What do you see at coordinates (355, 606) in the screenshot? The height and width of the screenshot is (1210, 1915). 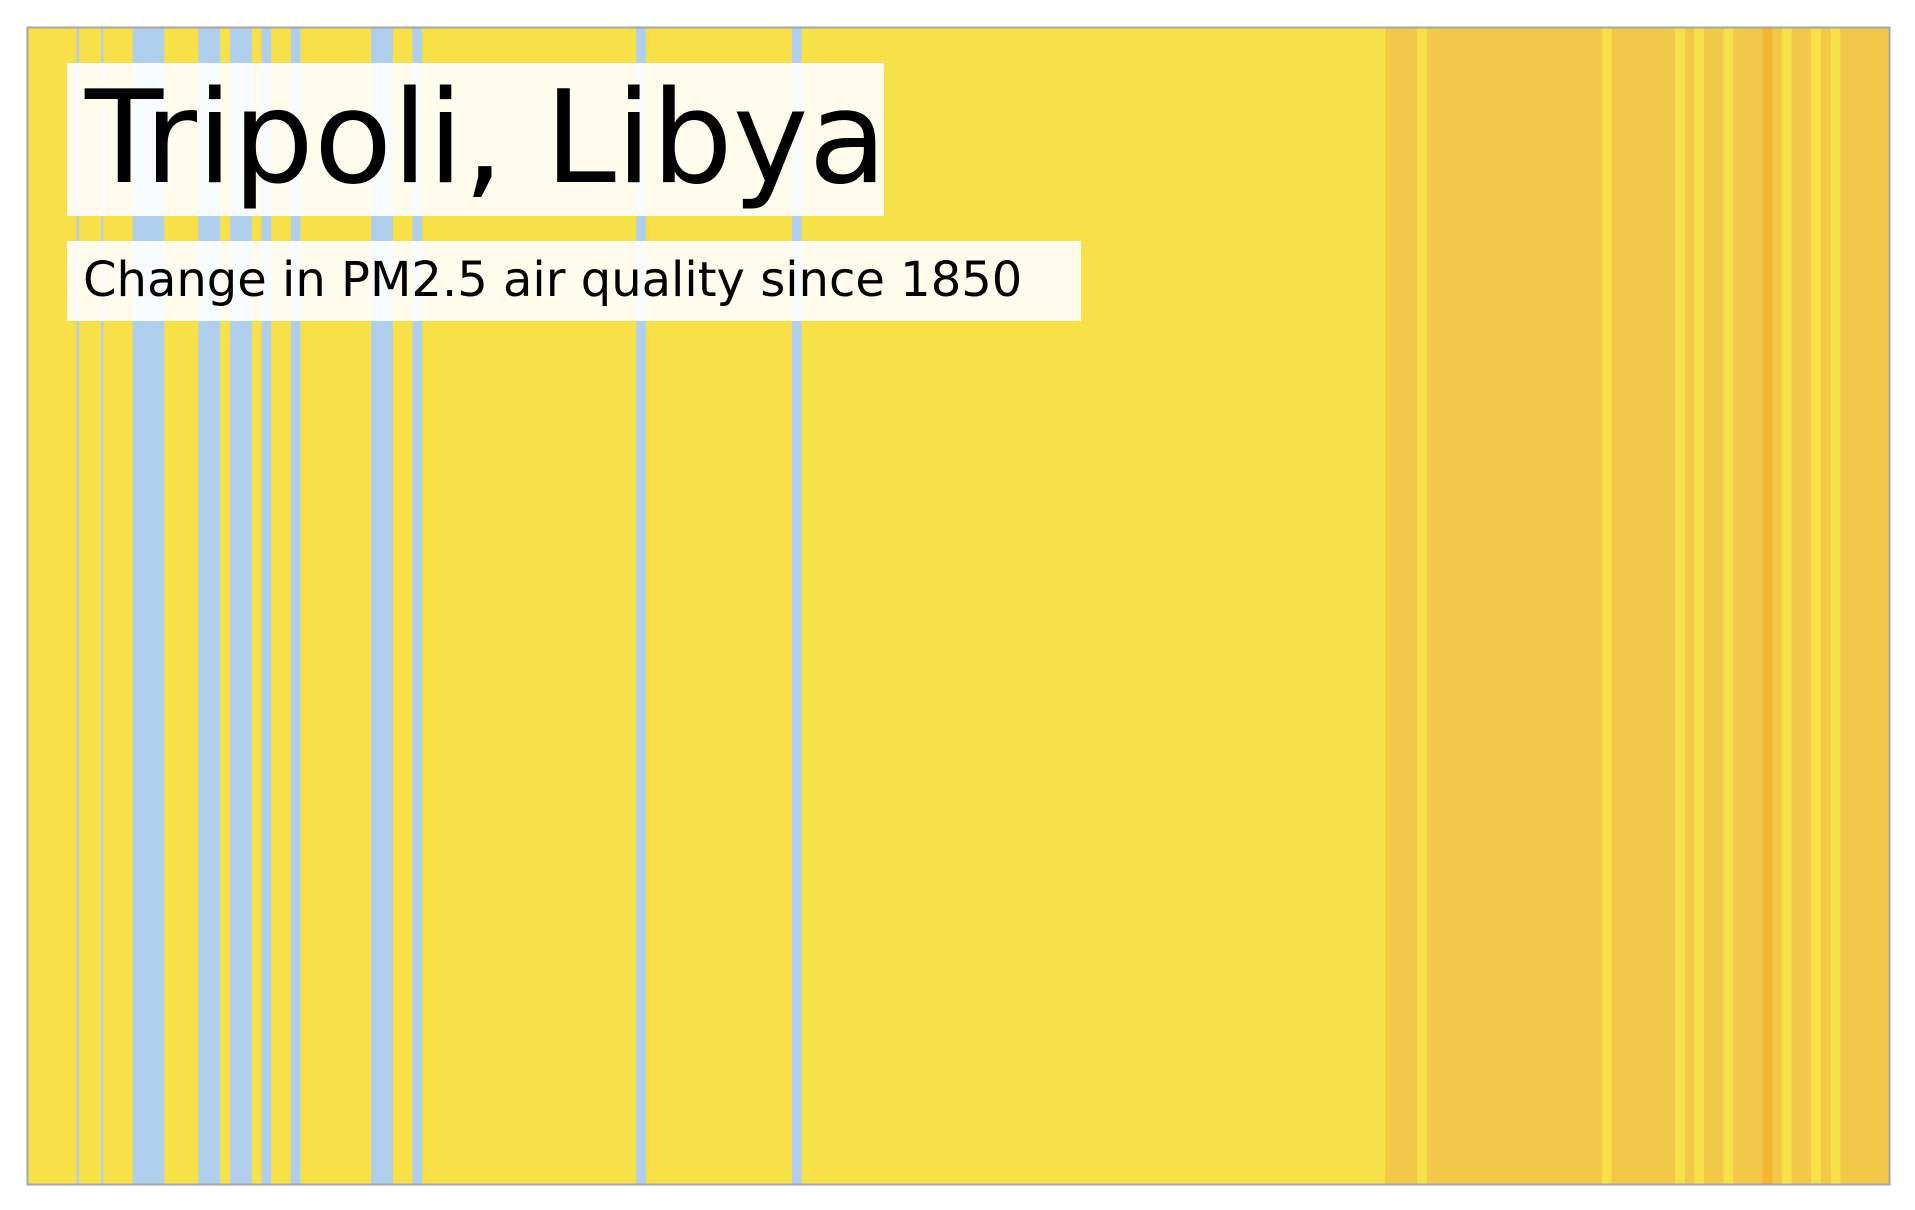 I see `stripe-1984` at bounding box center [355, 606].